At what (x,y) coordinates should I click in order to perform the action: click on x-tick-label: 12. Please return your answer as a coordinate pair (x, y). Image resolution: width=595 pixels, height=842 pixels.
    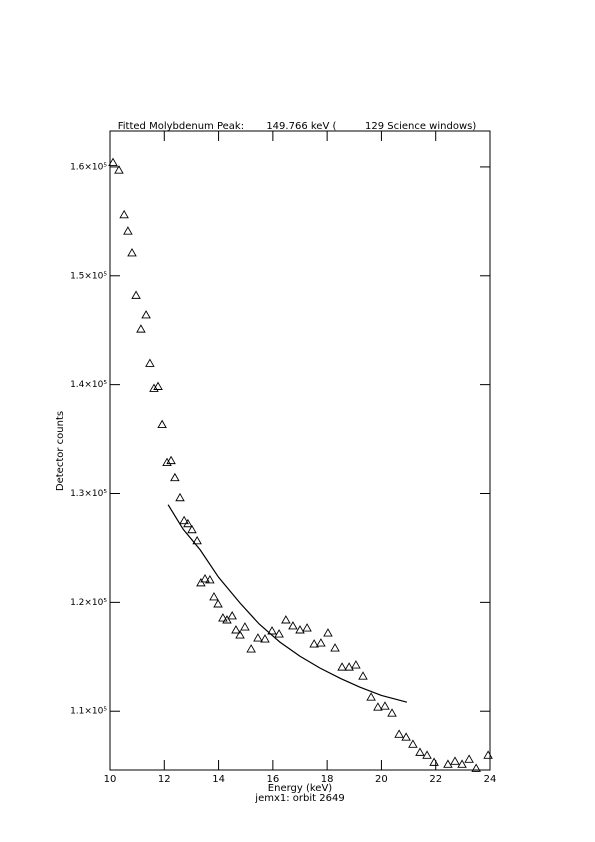
    Looking at the image, I should click on (164, 779).